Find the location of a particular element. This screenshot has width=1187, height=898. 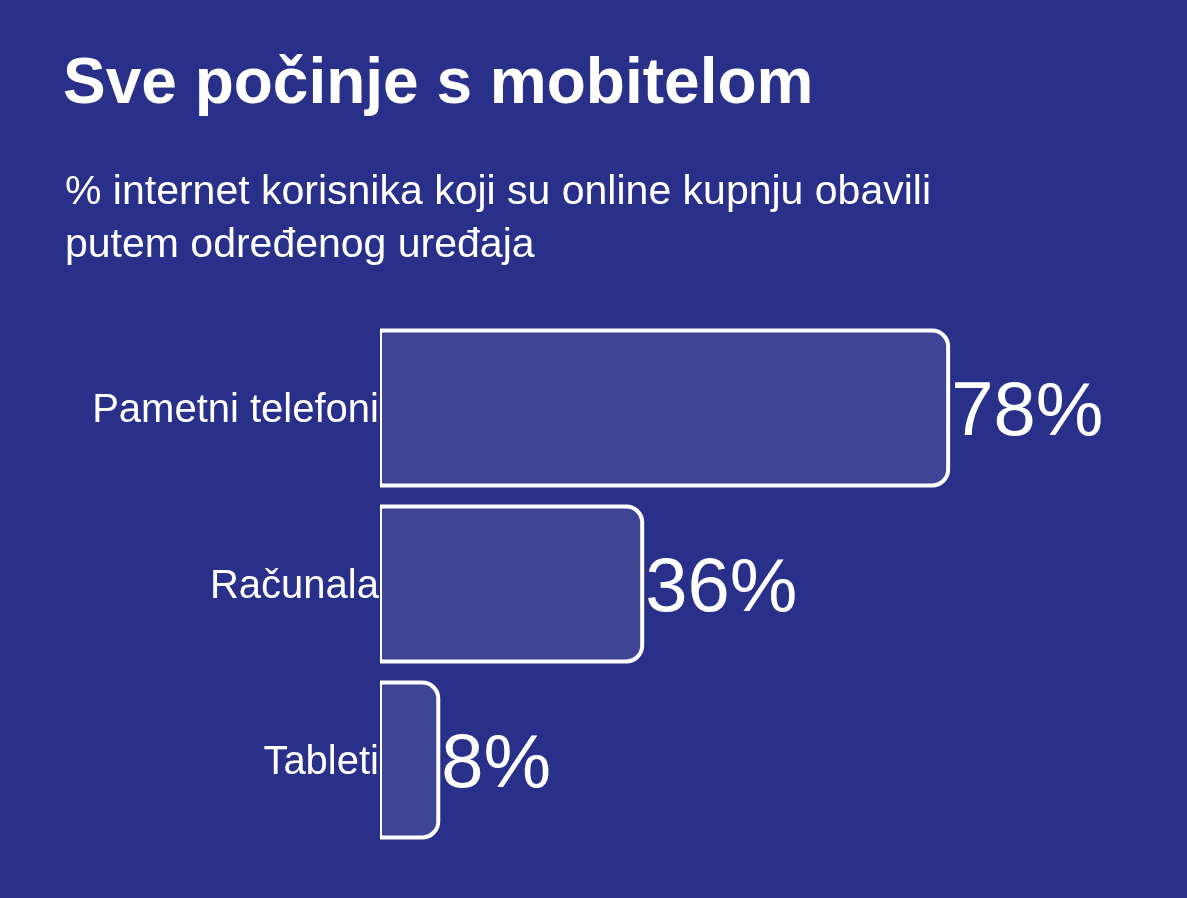

y-tick-label: Tableti is located at coordinates (321, 760).